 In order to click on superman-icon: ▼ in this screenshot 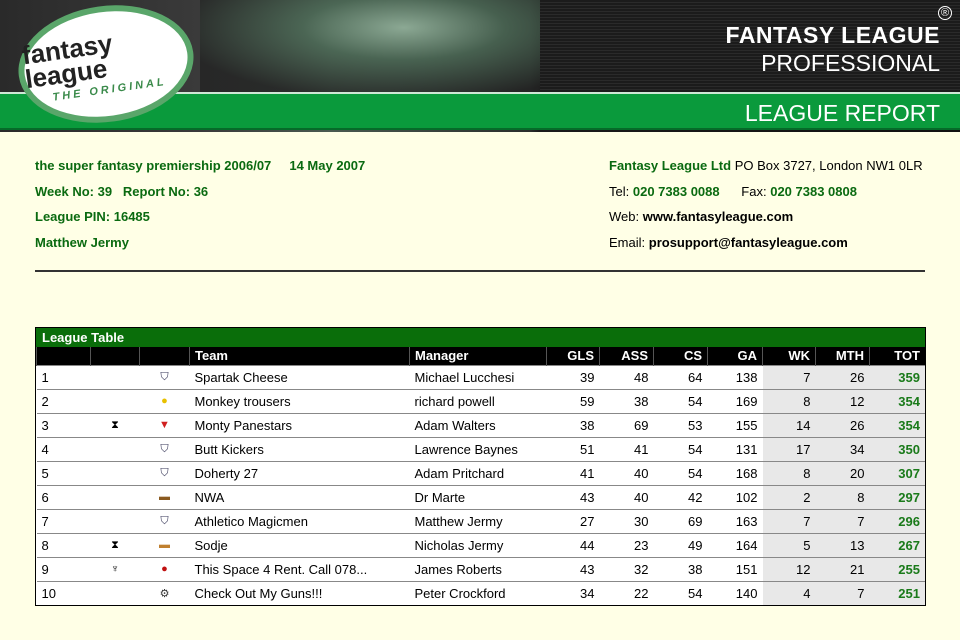, I will do `click(164, 425)`.